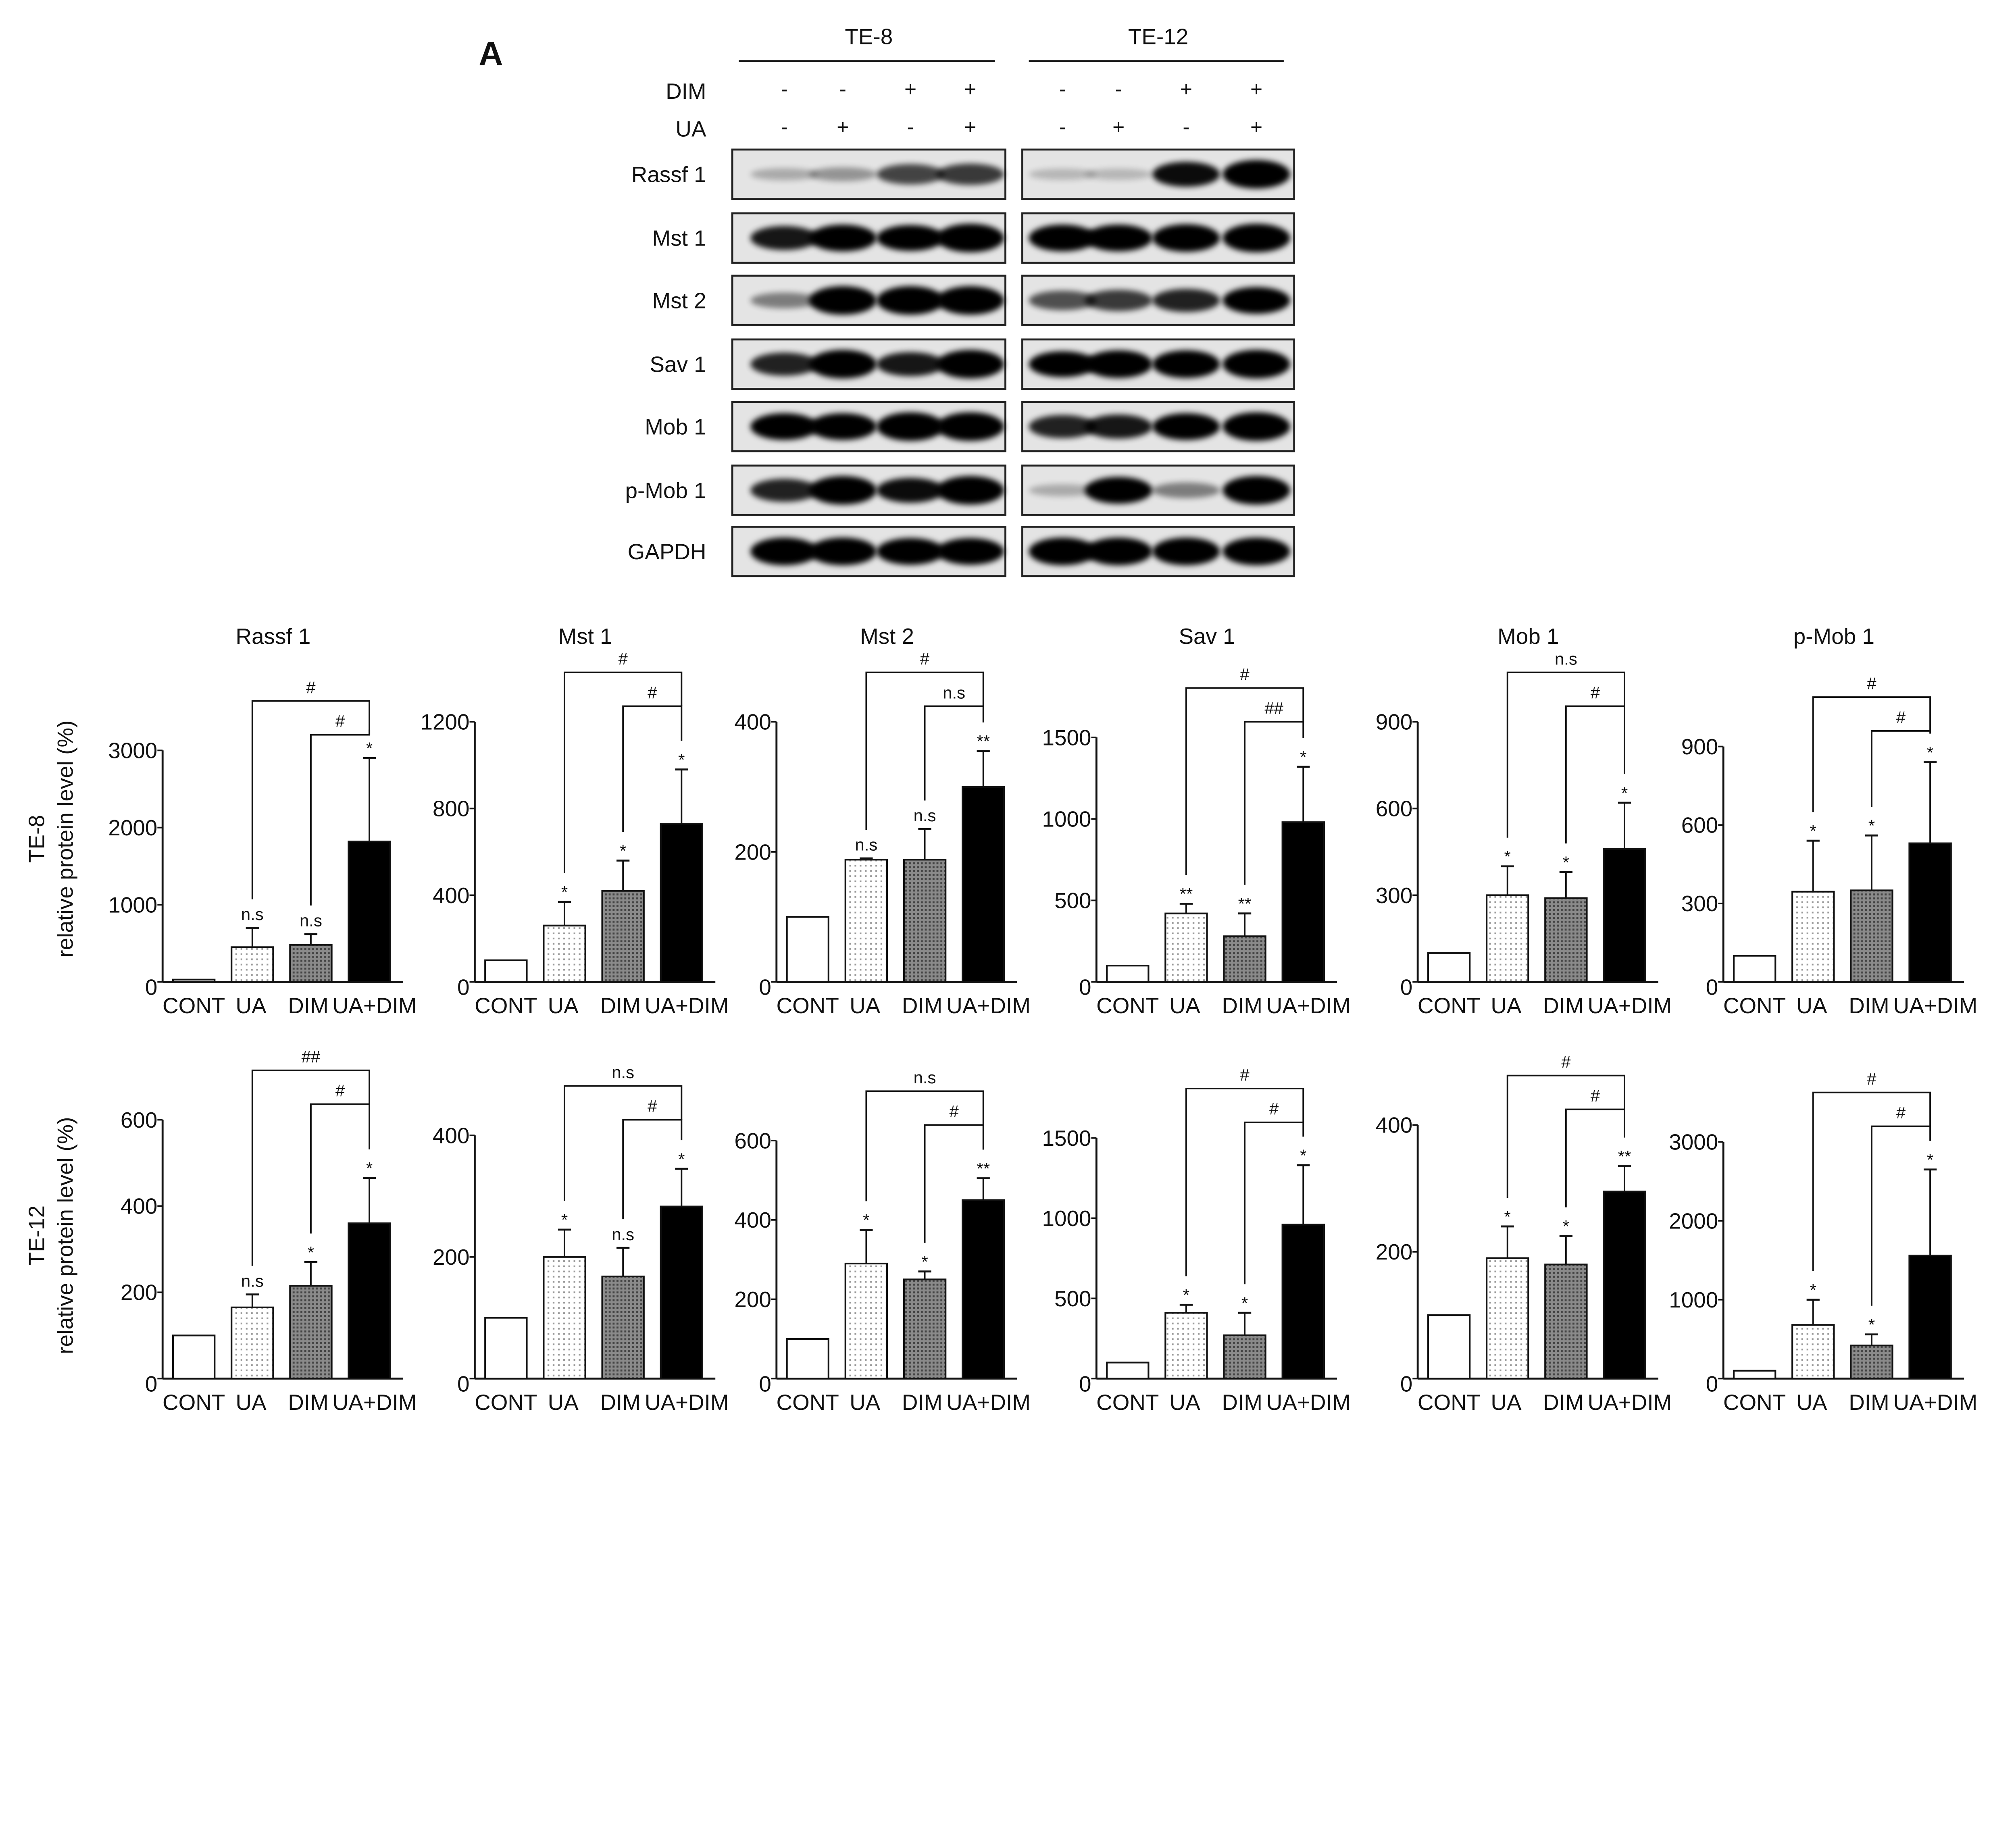  Describe the element at coordinates (1829, 821) in the screenshot. I see `bar-chart: p-Mob 1 0 300 600 900 CONT * UA * DIM * UA+DIM # #` at that location.